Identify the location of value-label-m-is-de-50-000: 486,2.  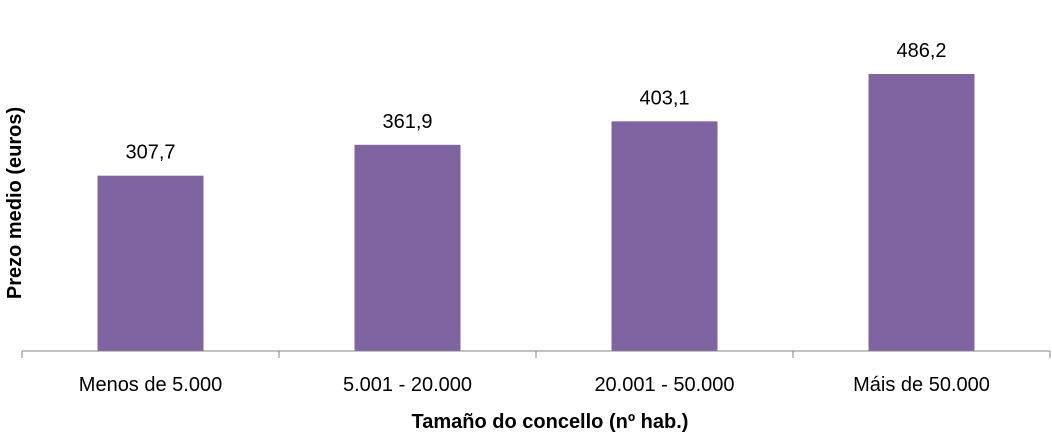
(921, 51).